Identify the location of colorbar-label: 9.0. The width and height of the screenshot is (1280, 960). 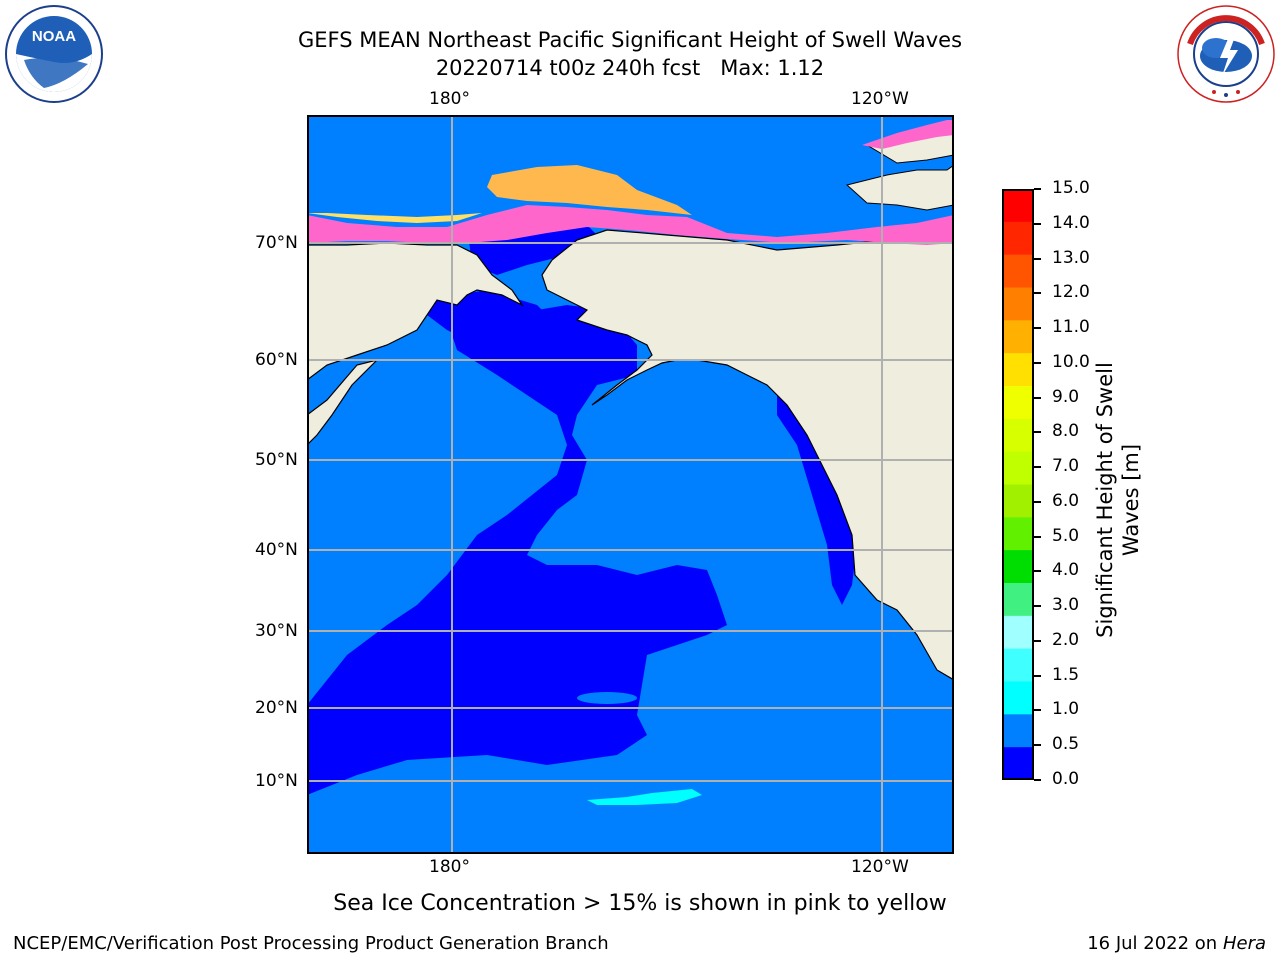
(1066, 396).